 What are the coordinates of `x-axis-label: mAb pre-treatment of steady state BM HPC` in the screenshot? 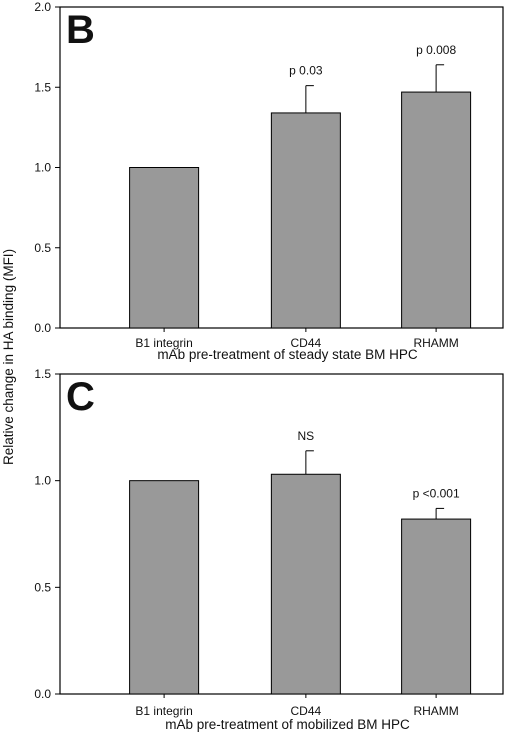 It's located at (287, 354).